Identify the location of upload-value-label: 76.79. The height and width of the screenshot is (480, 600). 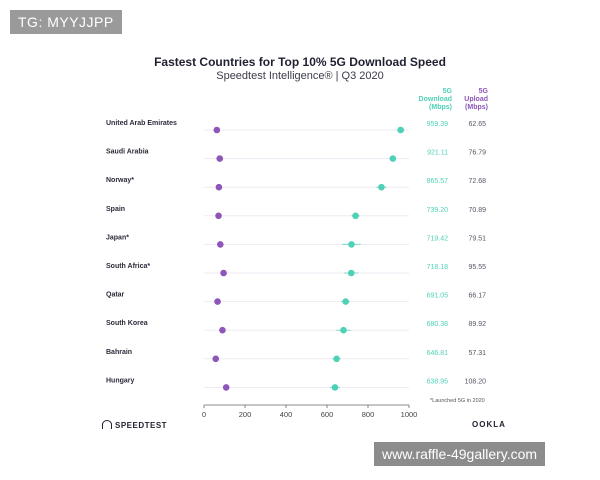
(477, 153).